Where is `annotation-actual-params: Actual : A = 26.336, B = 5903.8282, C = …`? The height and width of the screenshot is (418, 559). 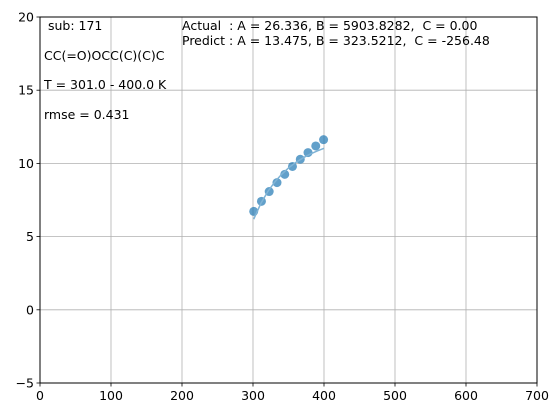
annotation-actual-params: Actual : A = 26.336, B = 5903.8282, C = … is located at coordinates (329, 25).